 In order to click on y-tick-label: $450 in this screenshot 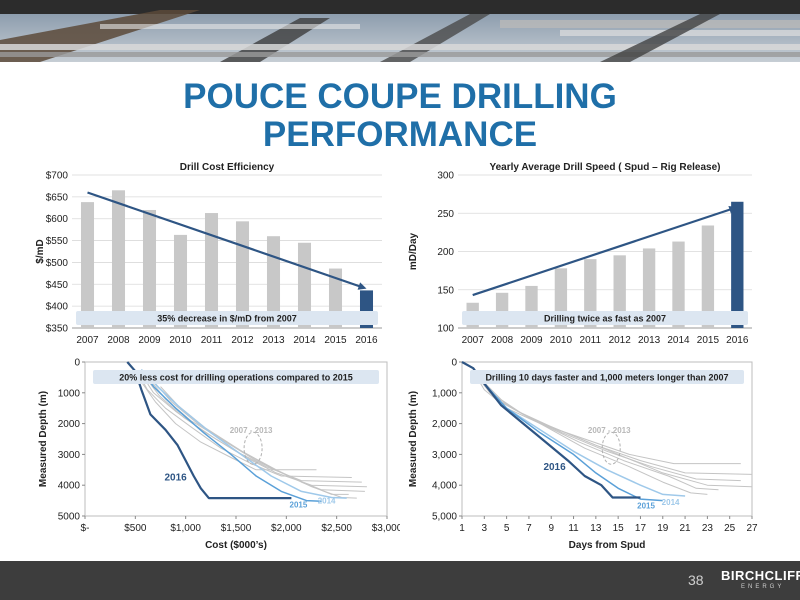, I will do `click(57, 285)`.